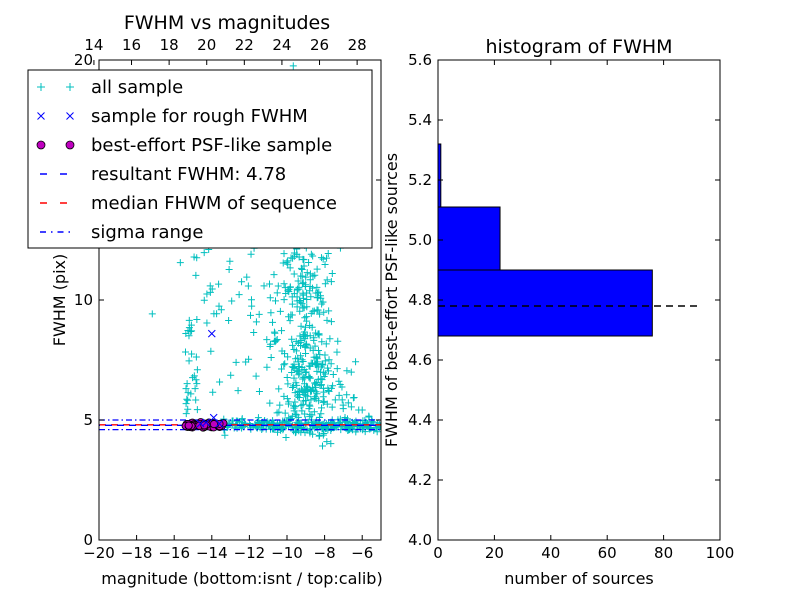  Describe the element at coordinates (319, 45) in the screenshot. I see `scatter-top-tick-label: 26` at that location.